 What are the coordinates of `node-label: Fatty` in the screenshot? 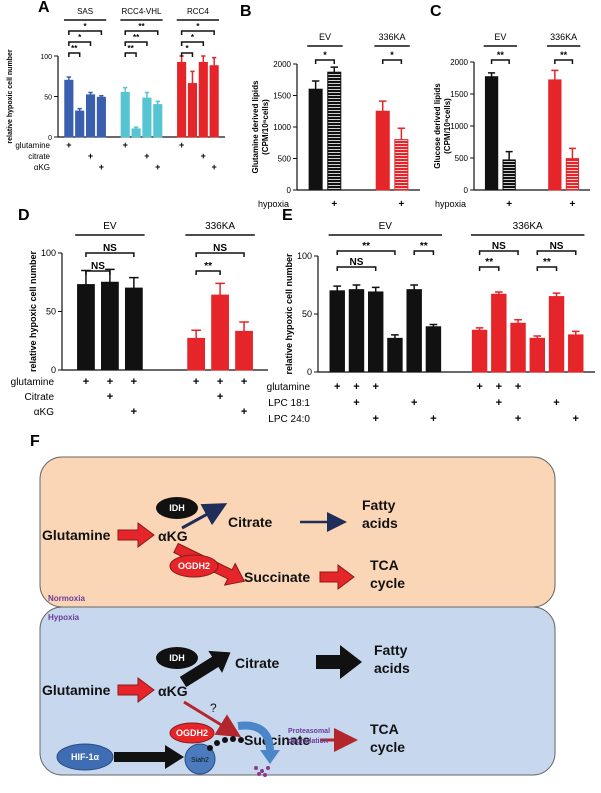 It's located at (379, 505).